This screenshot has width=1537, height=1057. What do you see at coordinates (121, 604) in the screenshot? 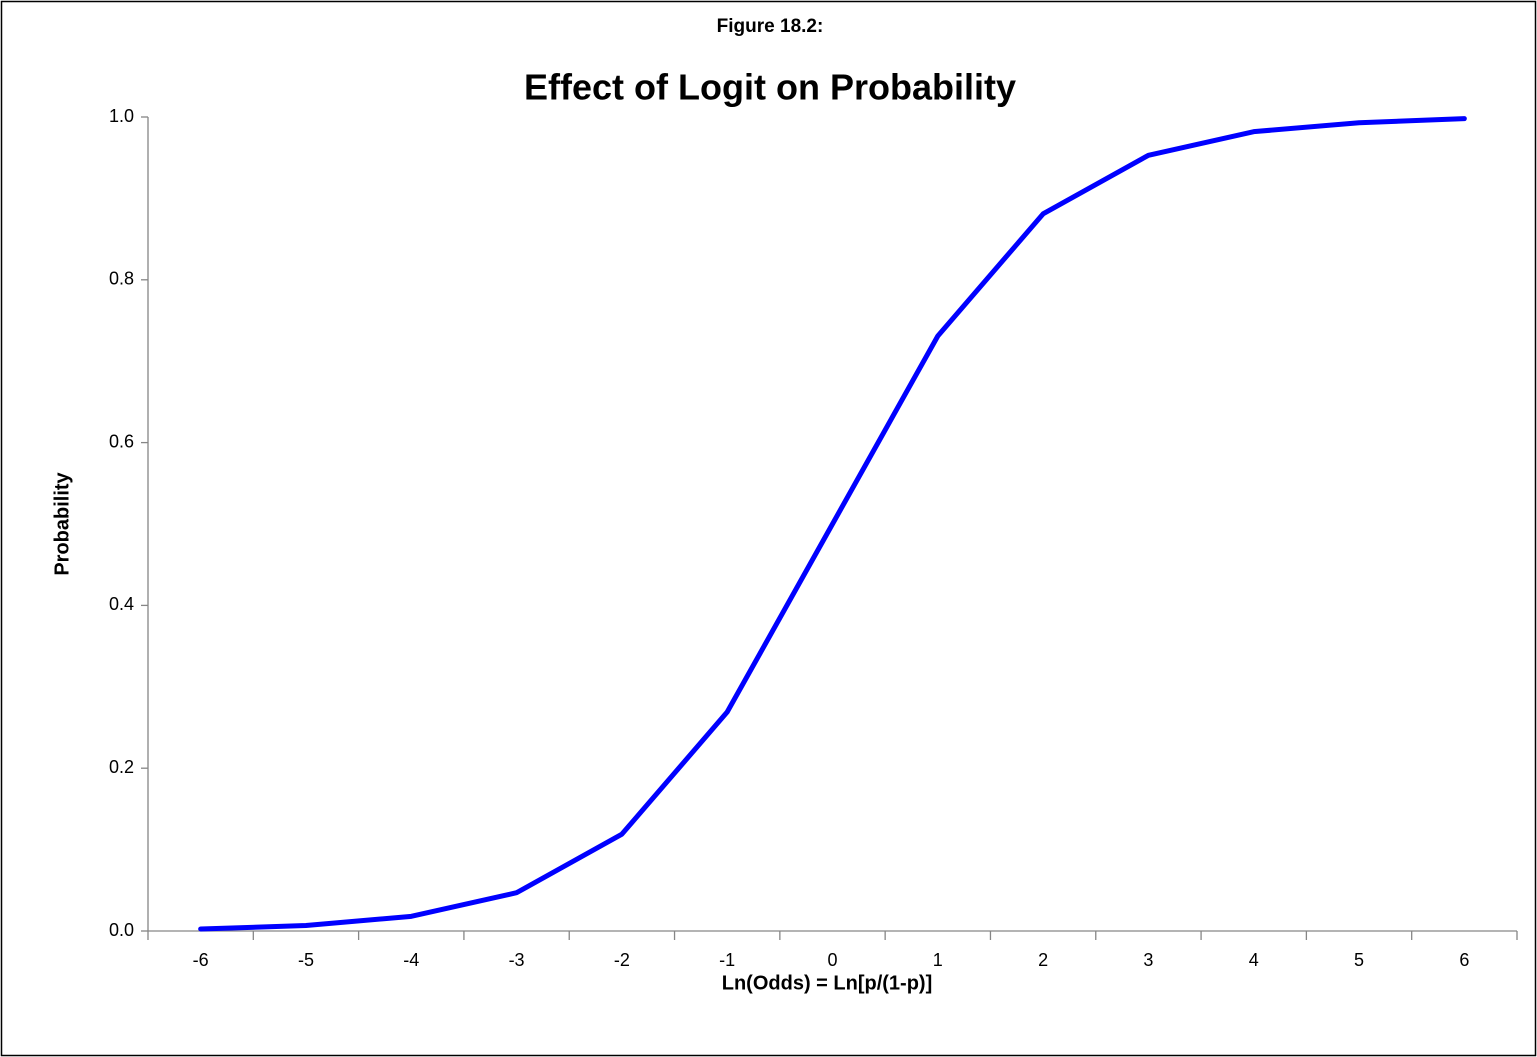
I see `y-tick-label: 0.4` at bounding box center [121, 604].